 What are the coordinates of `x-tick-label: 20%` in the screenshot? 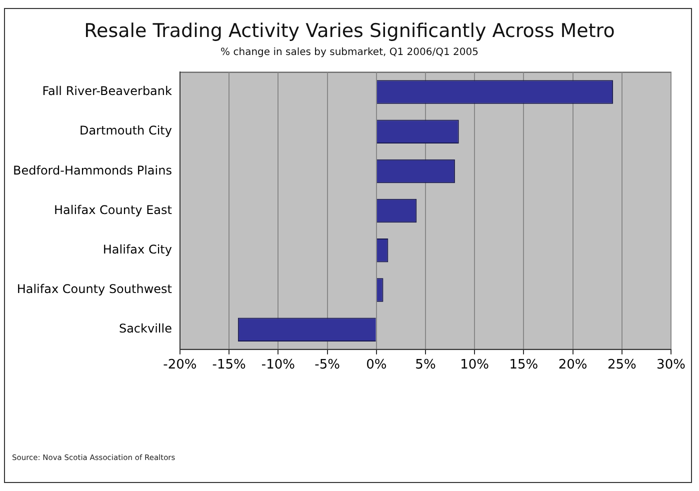 It's located at (573, 365).